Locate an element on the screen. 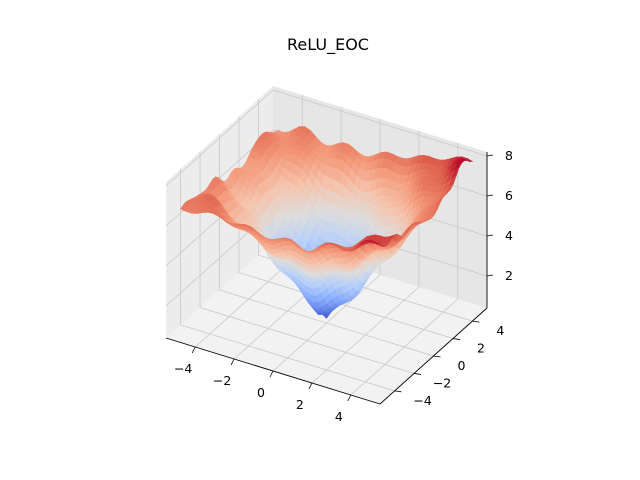 The height and width of the screenshot is (480, 640). z-tick-label: 2 is located at coordinates (509, 275).